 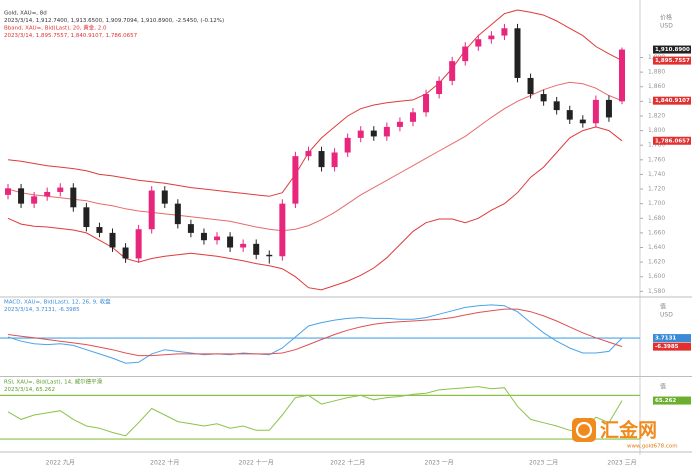 What do you see at coordinates (656, 159) in the screenshot?
I see `y-tick-label: 1,760` at bounding box center [656, 159].